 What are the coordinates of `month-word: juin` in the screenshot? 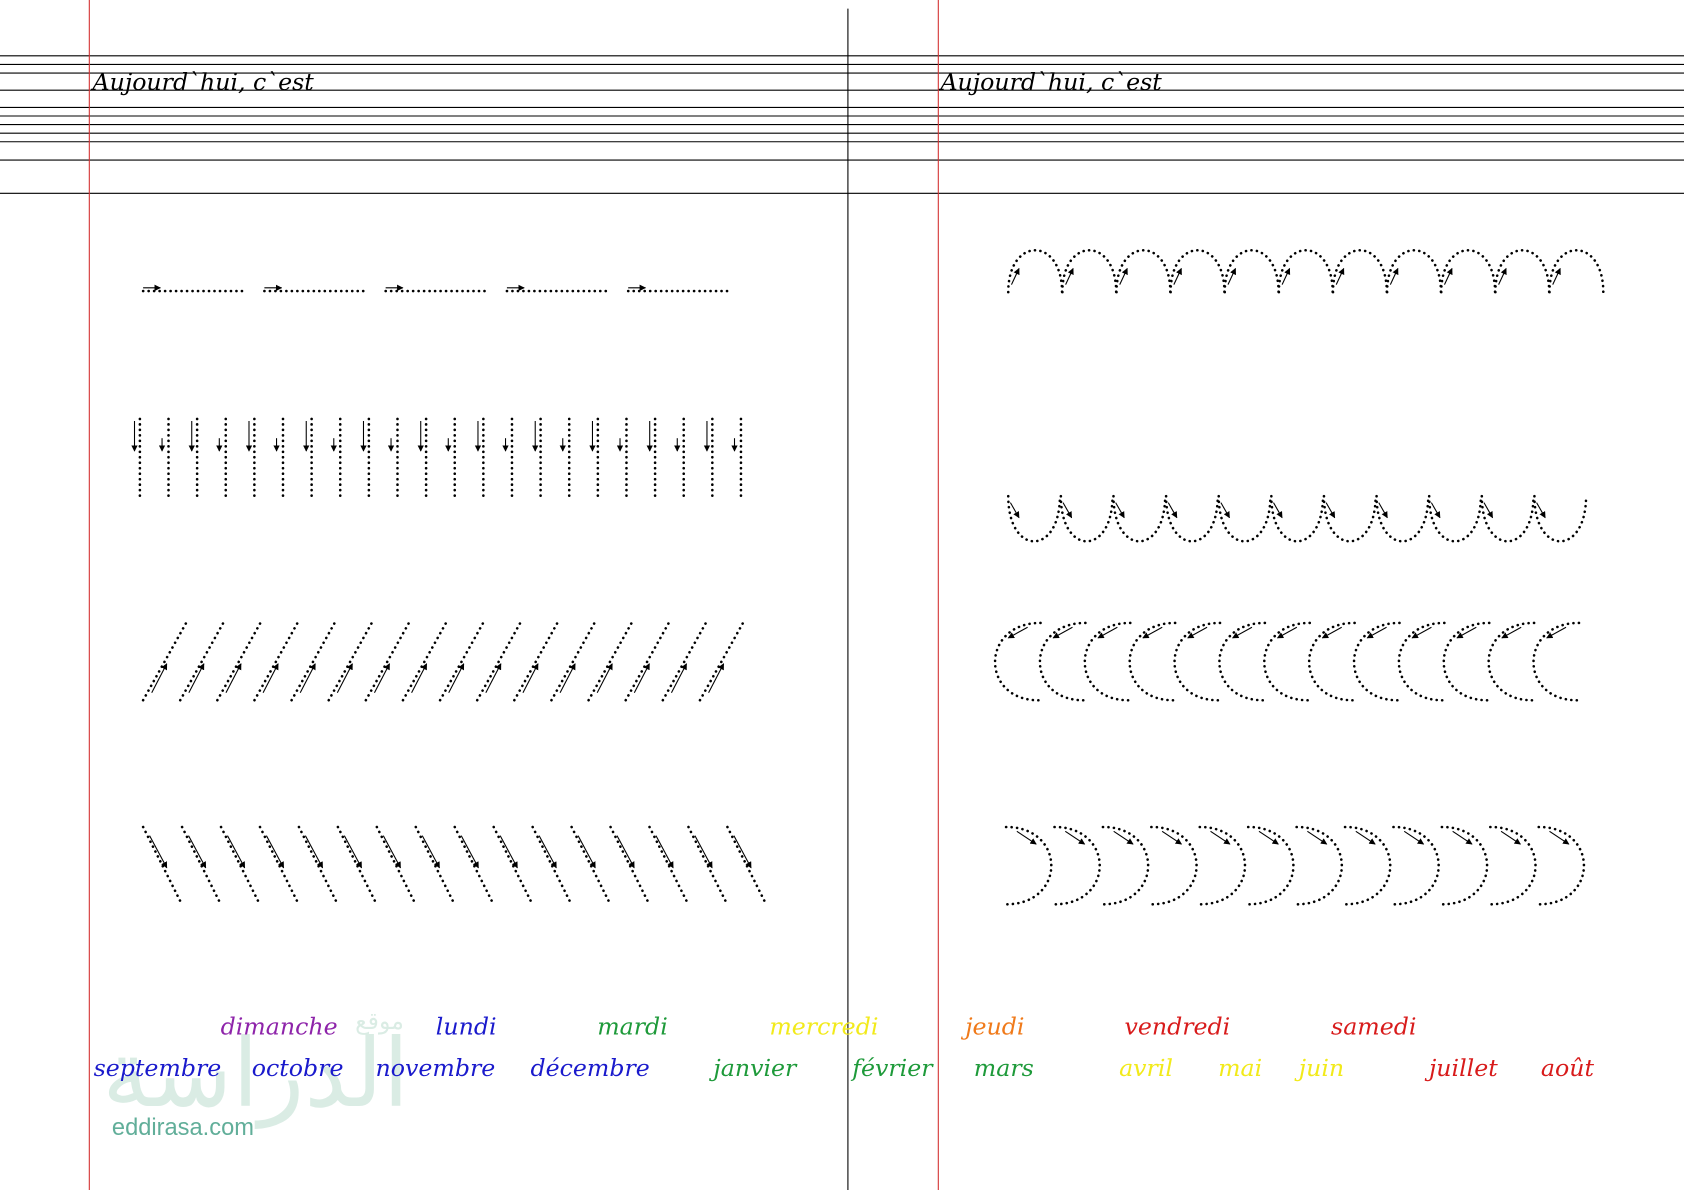 It's located at (1319, 1068).